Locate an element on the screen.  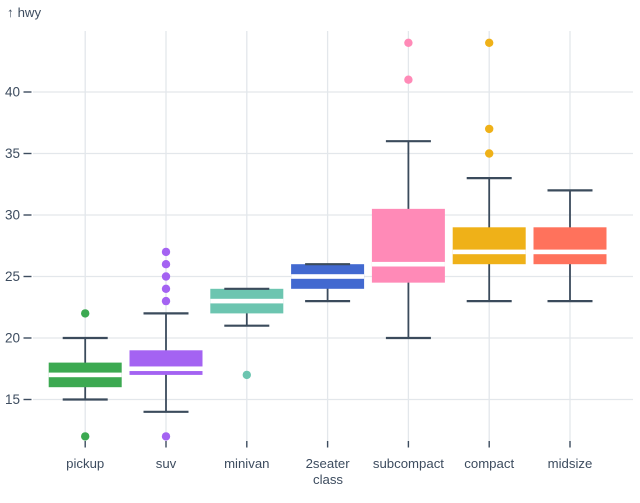
x-tick-label-pickup: pickup is located at coordinates (85, 463).